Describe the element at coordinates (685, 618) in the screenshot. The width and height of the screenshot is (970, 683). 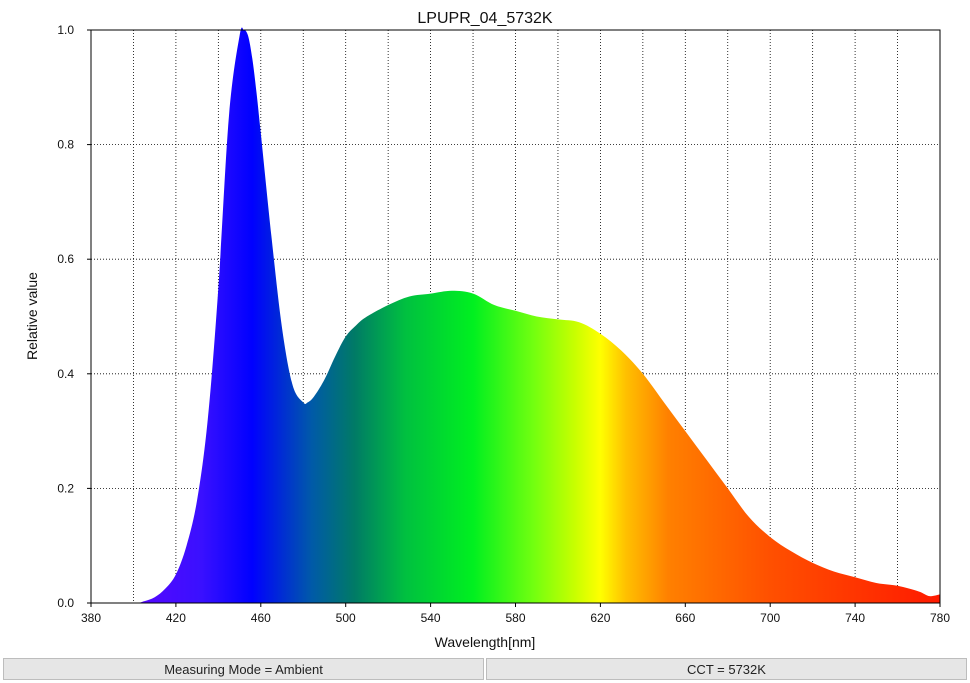
I see `x-tick-label: 660` at that location.